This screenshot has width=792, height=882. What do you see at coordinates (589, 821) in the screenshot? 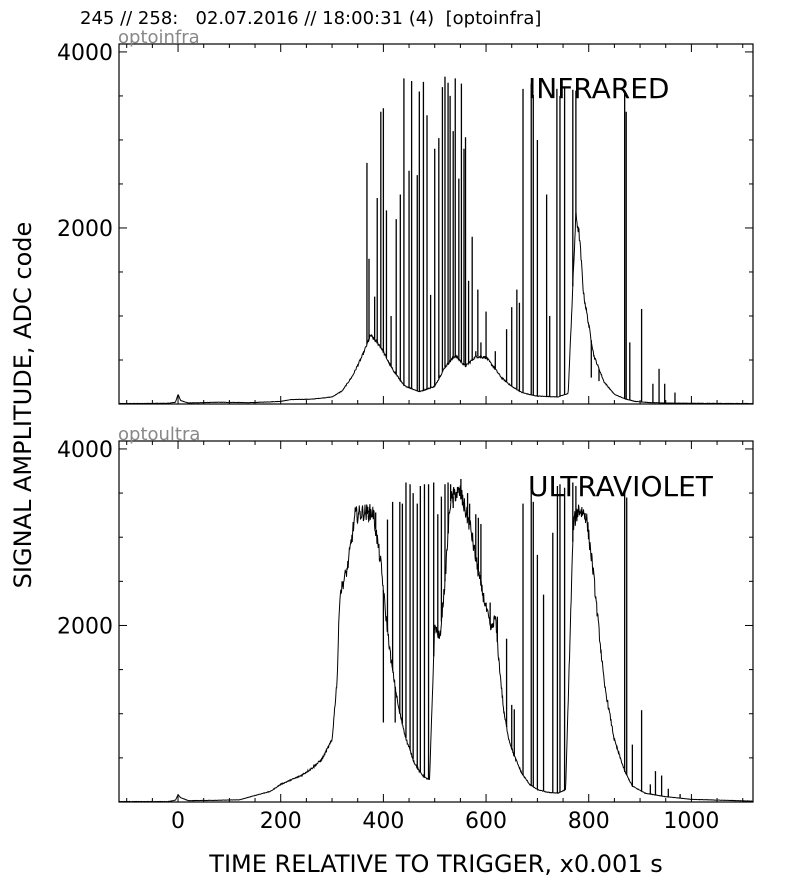
I see `x-tick-label: 800` at bounding box center [589, 821].